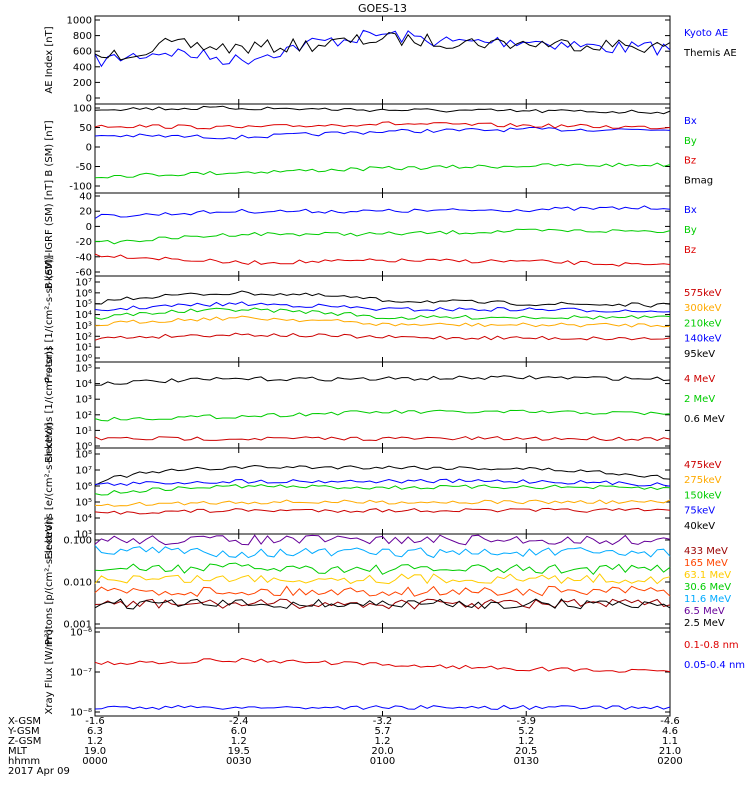  What do you see at coordinates (699, 511) in the screenshot?
I see `legend-entry: 75keV` at bounding box center [699, 511].